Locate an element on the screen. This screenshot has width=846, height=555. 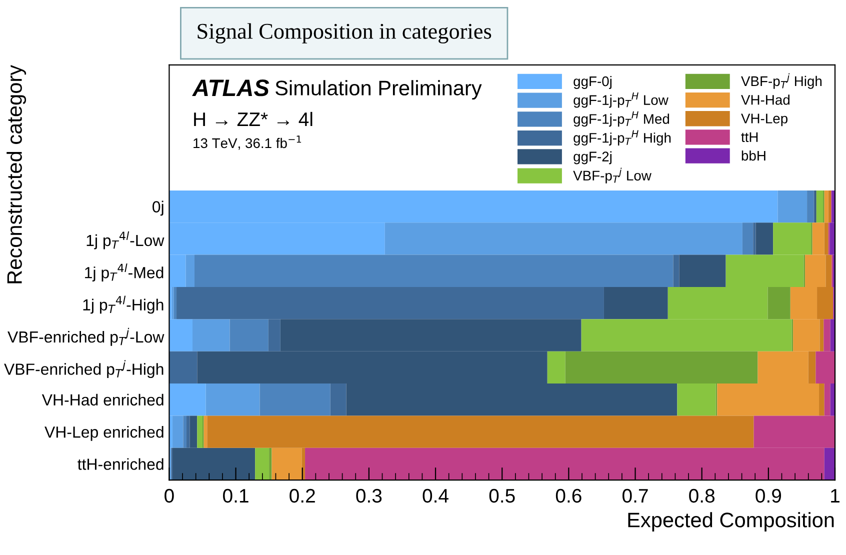
x-tick-label: 0.1 is located at coordinates (235, 495).